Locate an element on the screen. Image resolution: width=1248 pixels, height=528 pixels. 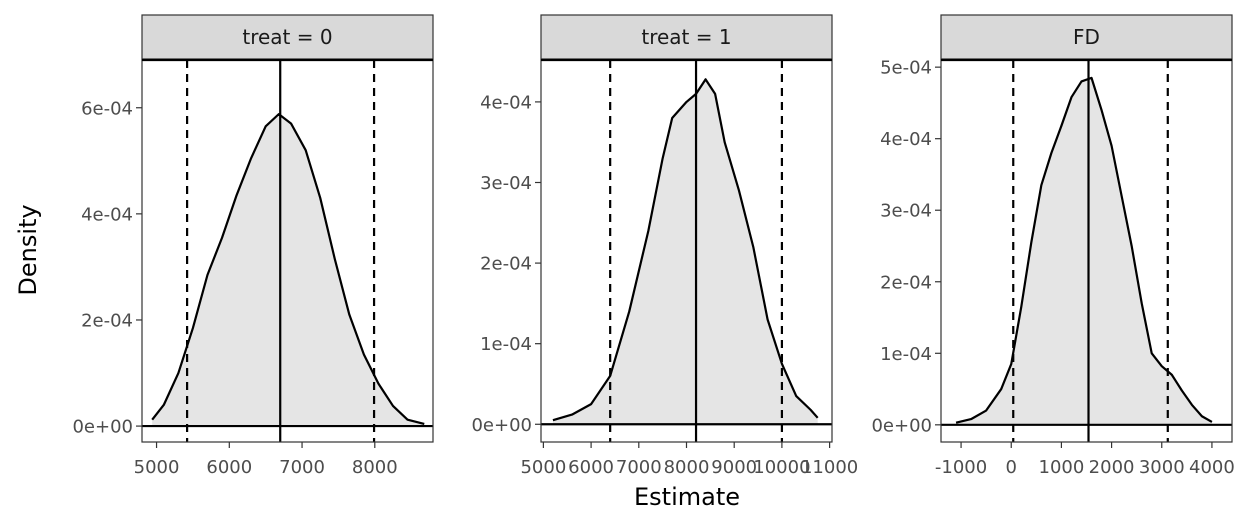
y-axis-title: Density is located at coordinates (28, 249).